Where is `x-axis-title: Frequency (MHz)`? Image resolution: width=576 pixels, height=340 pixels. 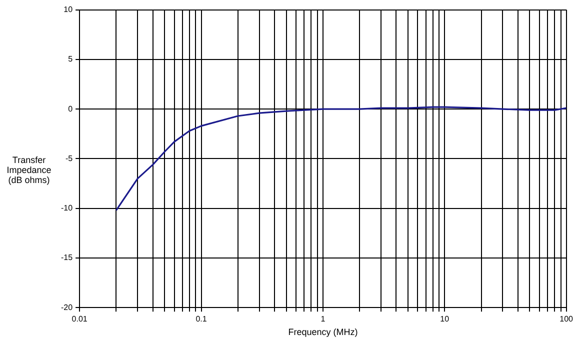 x-axis-title: Frequency (MHz) is located at coordinates (323, 332).